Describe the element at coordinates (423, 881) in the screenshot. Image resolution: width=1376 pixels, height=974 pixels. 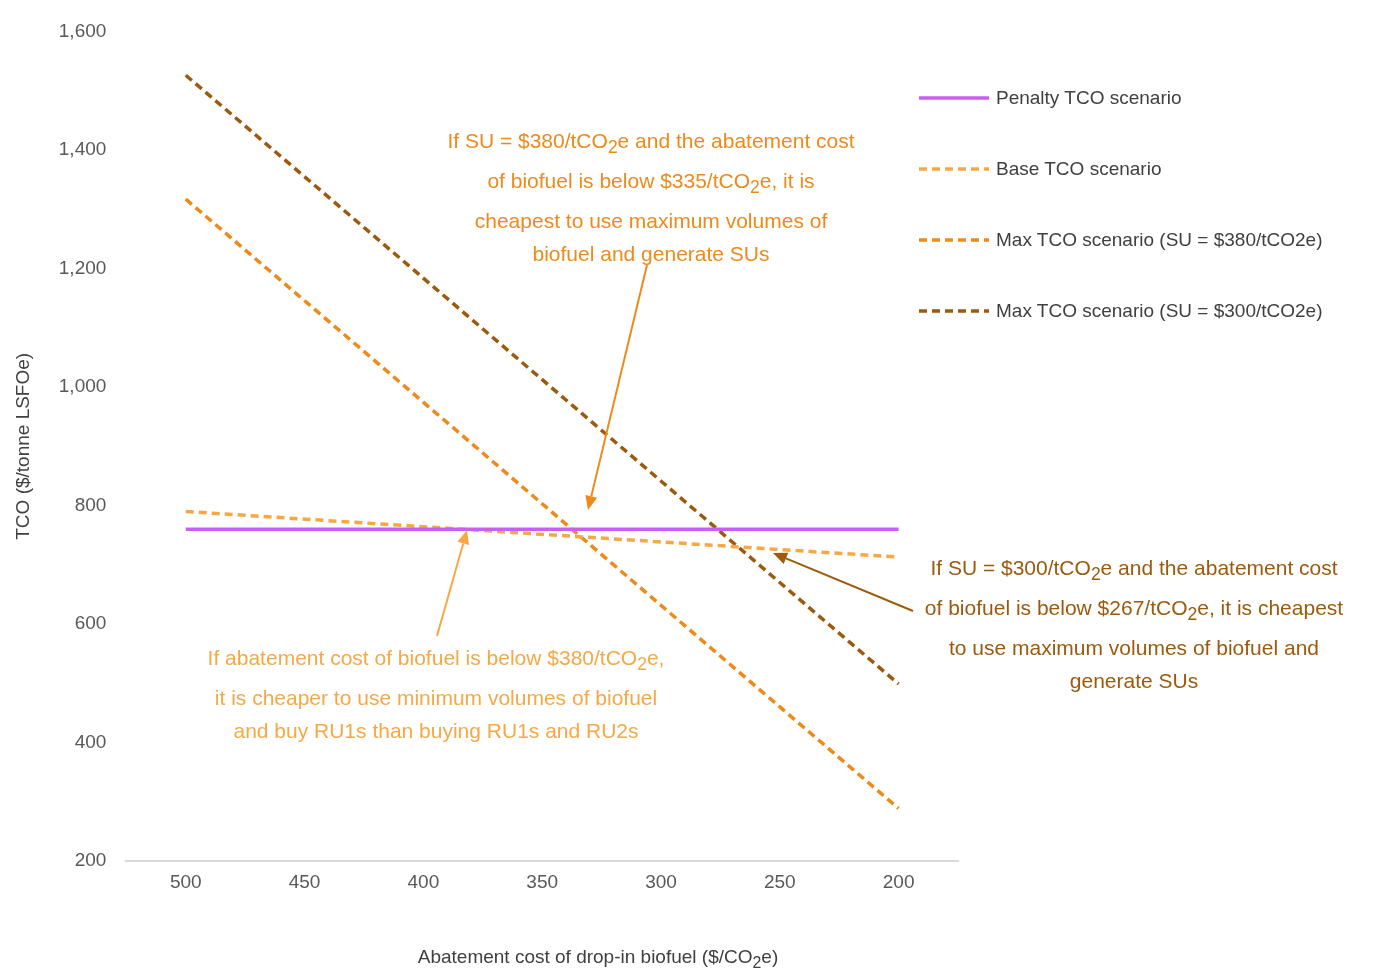
I see `x-tick-label: 400` at that location.